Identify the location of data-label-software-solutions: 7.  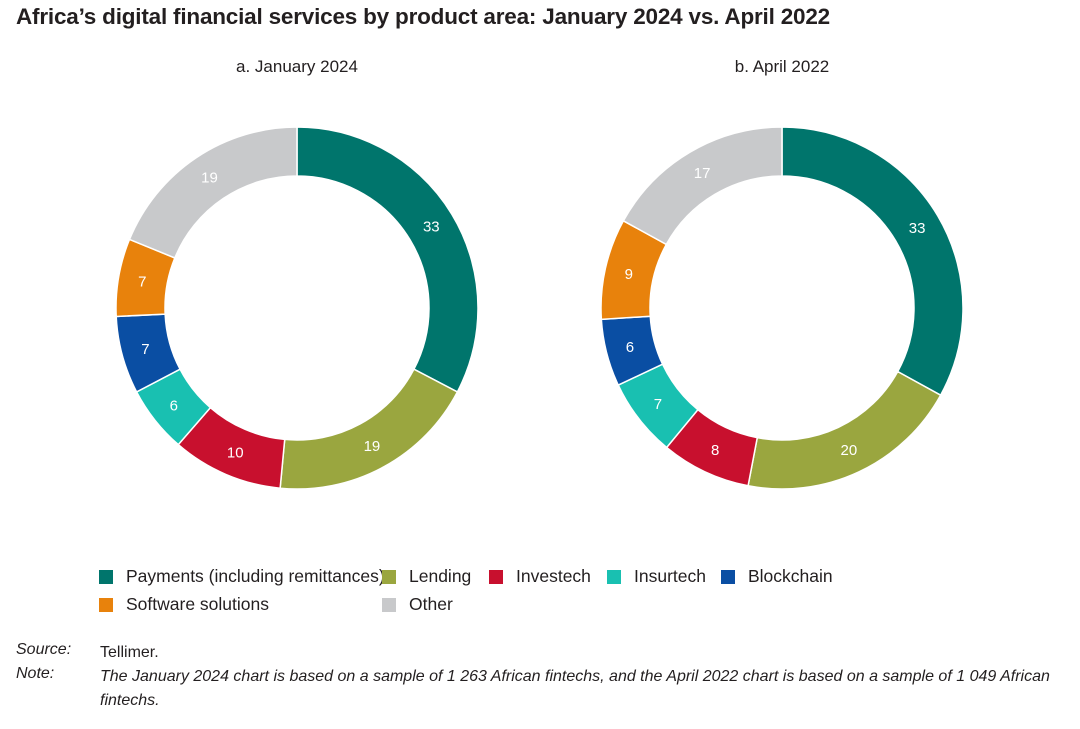
(142, 281).